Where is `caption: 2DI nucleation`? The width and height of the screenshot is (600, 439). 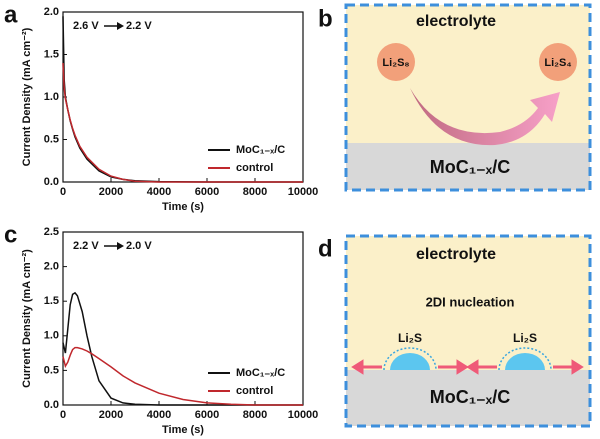 caption: 2DI nucleation is located at coordinates (470, 301).